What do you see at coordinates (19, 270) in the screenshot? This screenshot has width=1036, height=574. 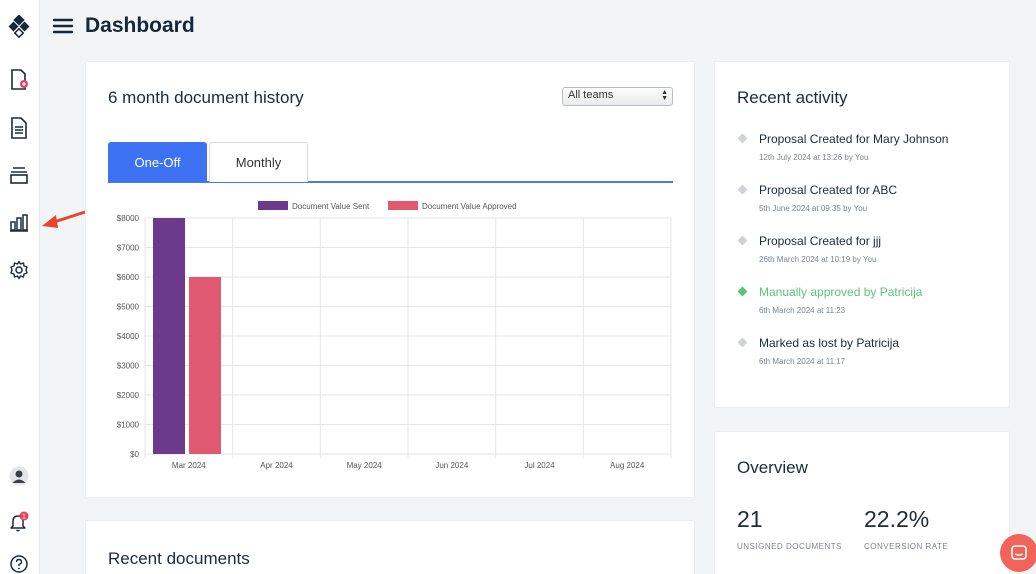 I see `settings-icon` at bounding box center [19, 270].